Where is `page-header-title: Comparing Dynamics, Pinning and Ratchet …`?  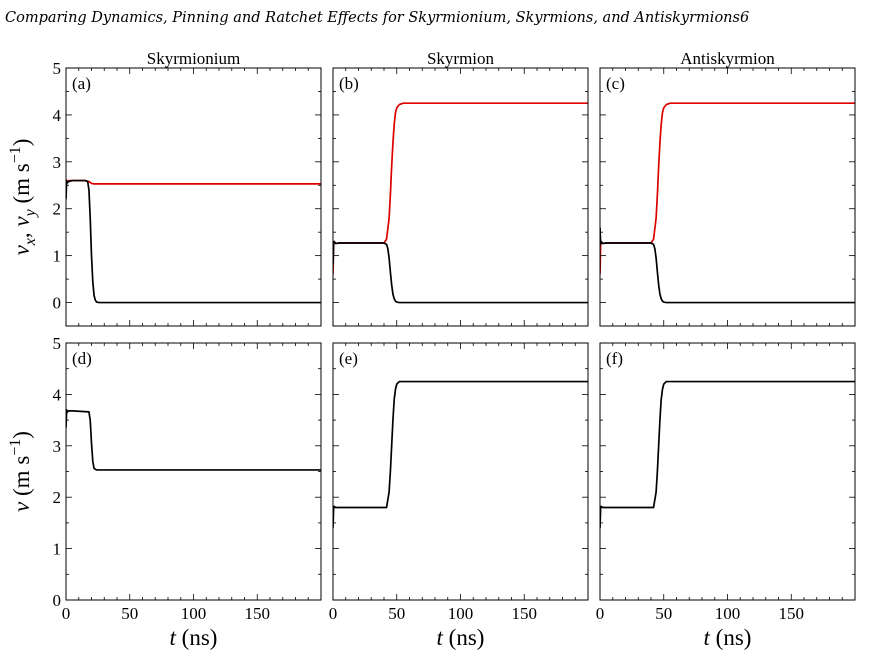
page-header-title: Comparing Dynamics, Pinning and Ratchet … is located at coordinates (372, 18).